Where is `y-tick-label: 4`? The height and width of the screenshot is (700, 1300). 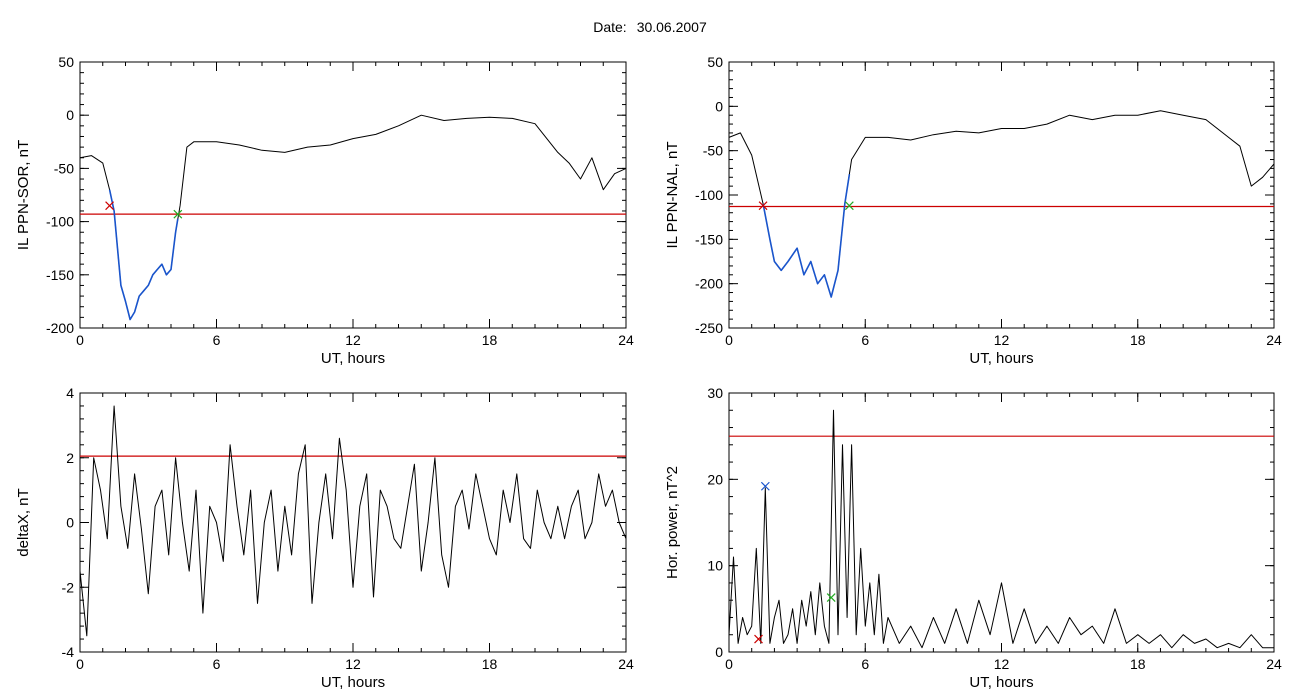
y-tick-label: 4 is located at coordinates (70, 393).